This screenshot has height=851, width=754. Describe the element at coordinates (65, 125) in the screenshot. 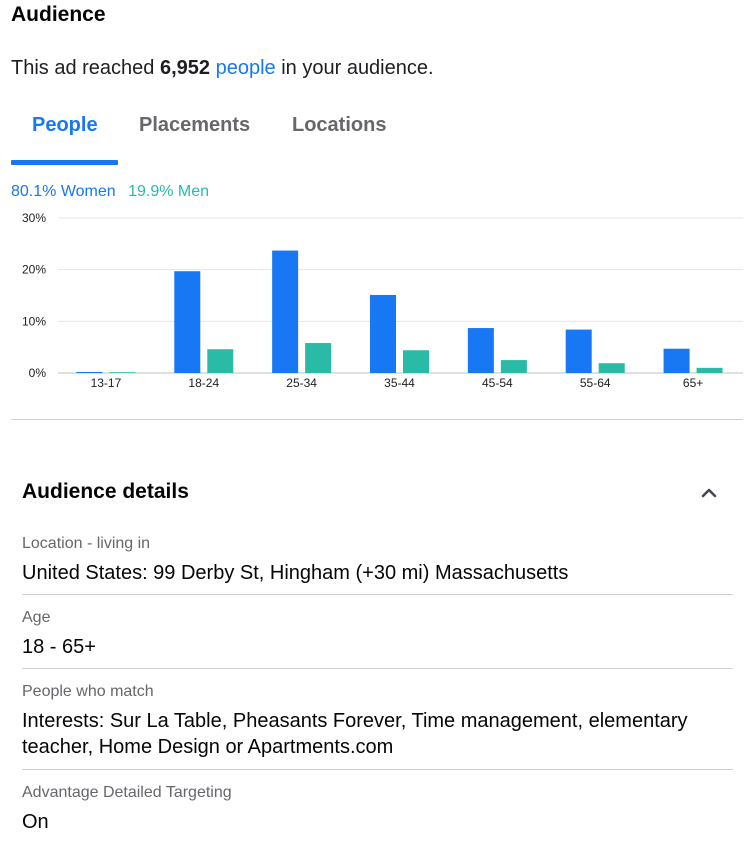

I see `tab-people: People` at that location.